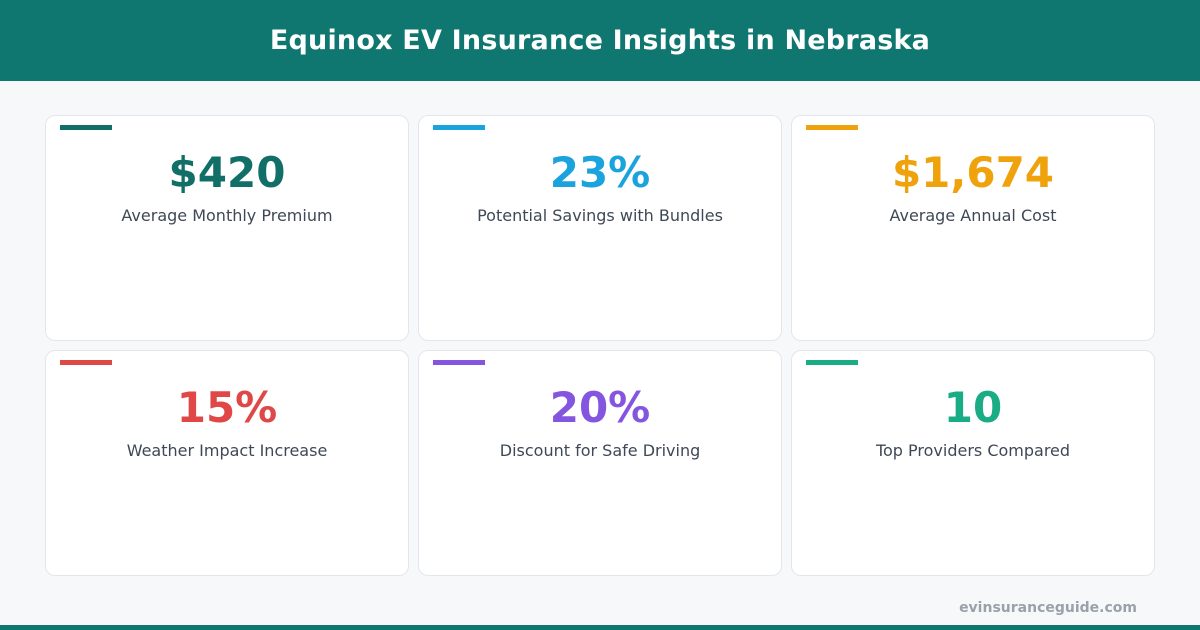  I want to click on stat-label: Average Monthly Premium, so click(227, 215).